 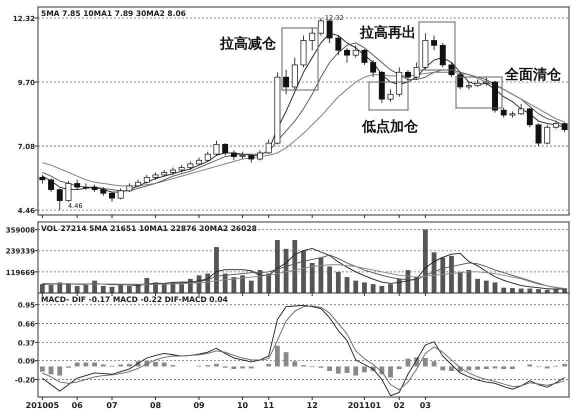 I want to click on x-tick-label: 08, so click(x=156, y=405).